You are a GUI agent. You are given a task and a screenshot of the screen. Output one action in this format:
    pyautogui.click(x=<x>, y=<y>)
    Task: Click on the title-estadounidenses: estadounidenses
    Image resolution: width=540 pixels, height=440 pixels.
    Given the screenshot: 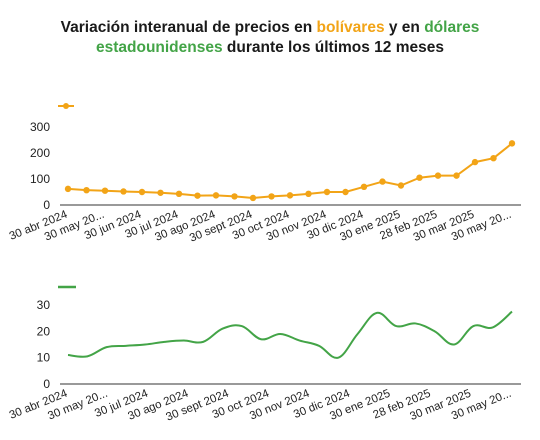 What is the action you would take?
    pyautogui.click(x=159, y=47)
    